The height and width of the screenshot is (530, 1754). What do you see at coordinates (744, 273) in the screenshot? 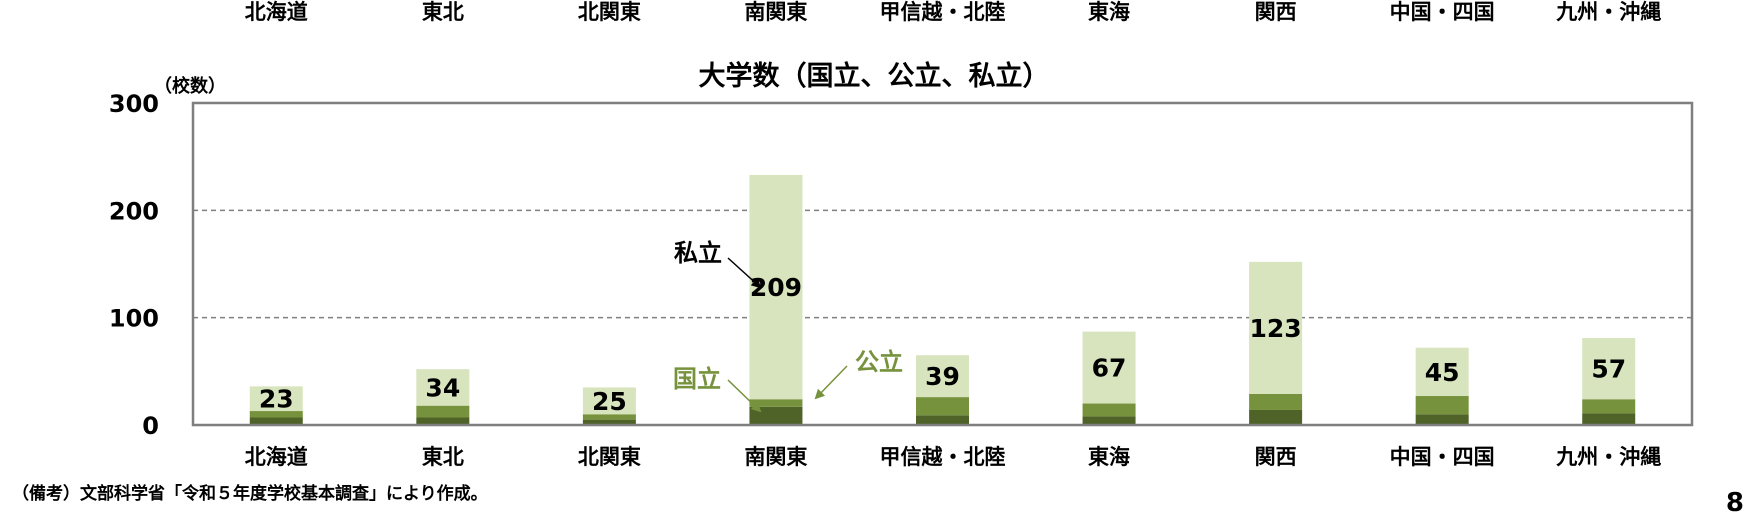
I see `annotation-private-arrow` at bounding box center [744, 273].